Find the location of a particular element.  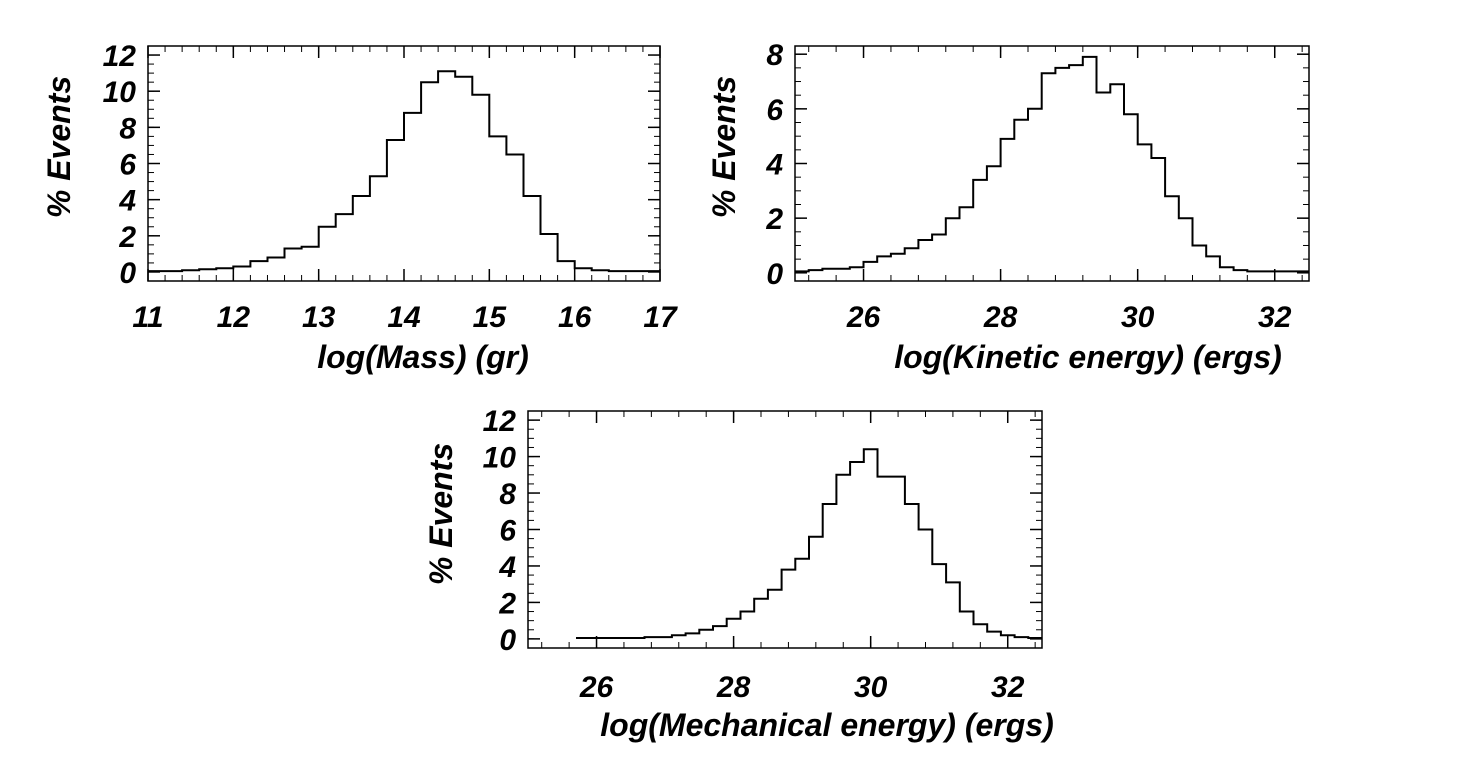

x-tick-label: 13 is located at coordinates (319, 317).